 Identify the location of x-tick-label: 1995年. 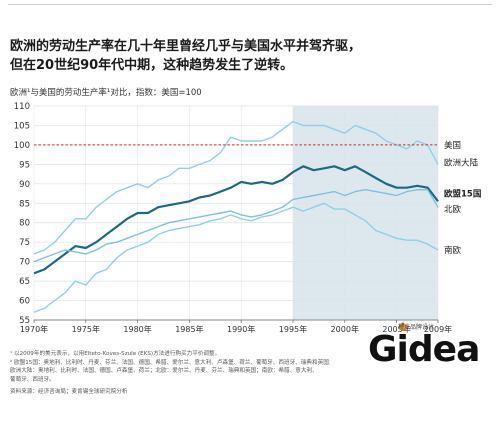
(293, 329).